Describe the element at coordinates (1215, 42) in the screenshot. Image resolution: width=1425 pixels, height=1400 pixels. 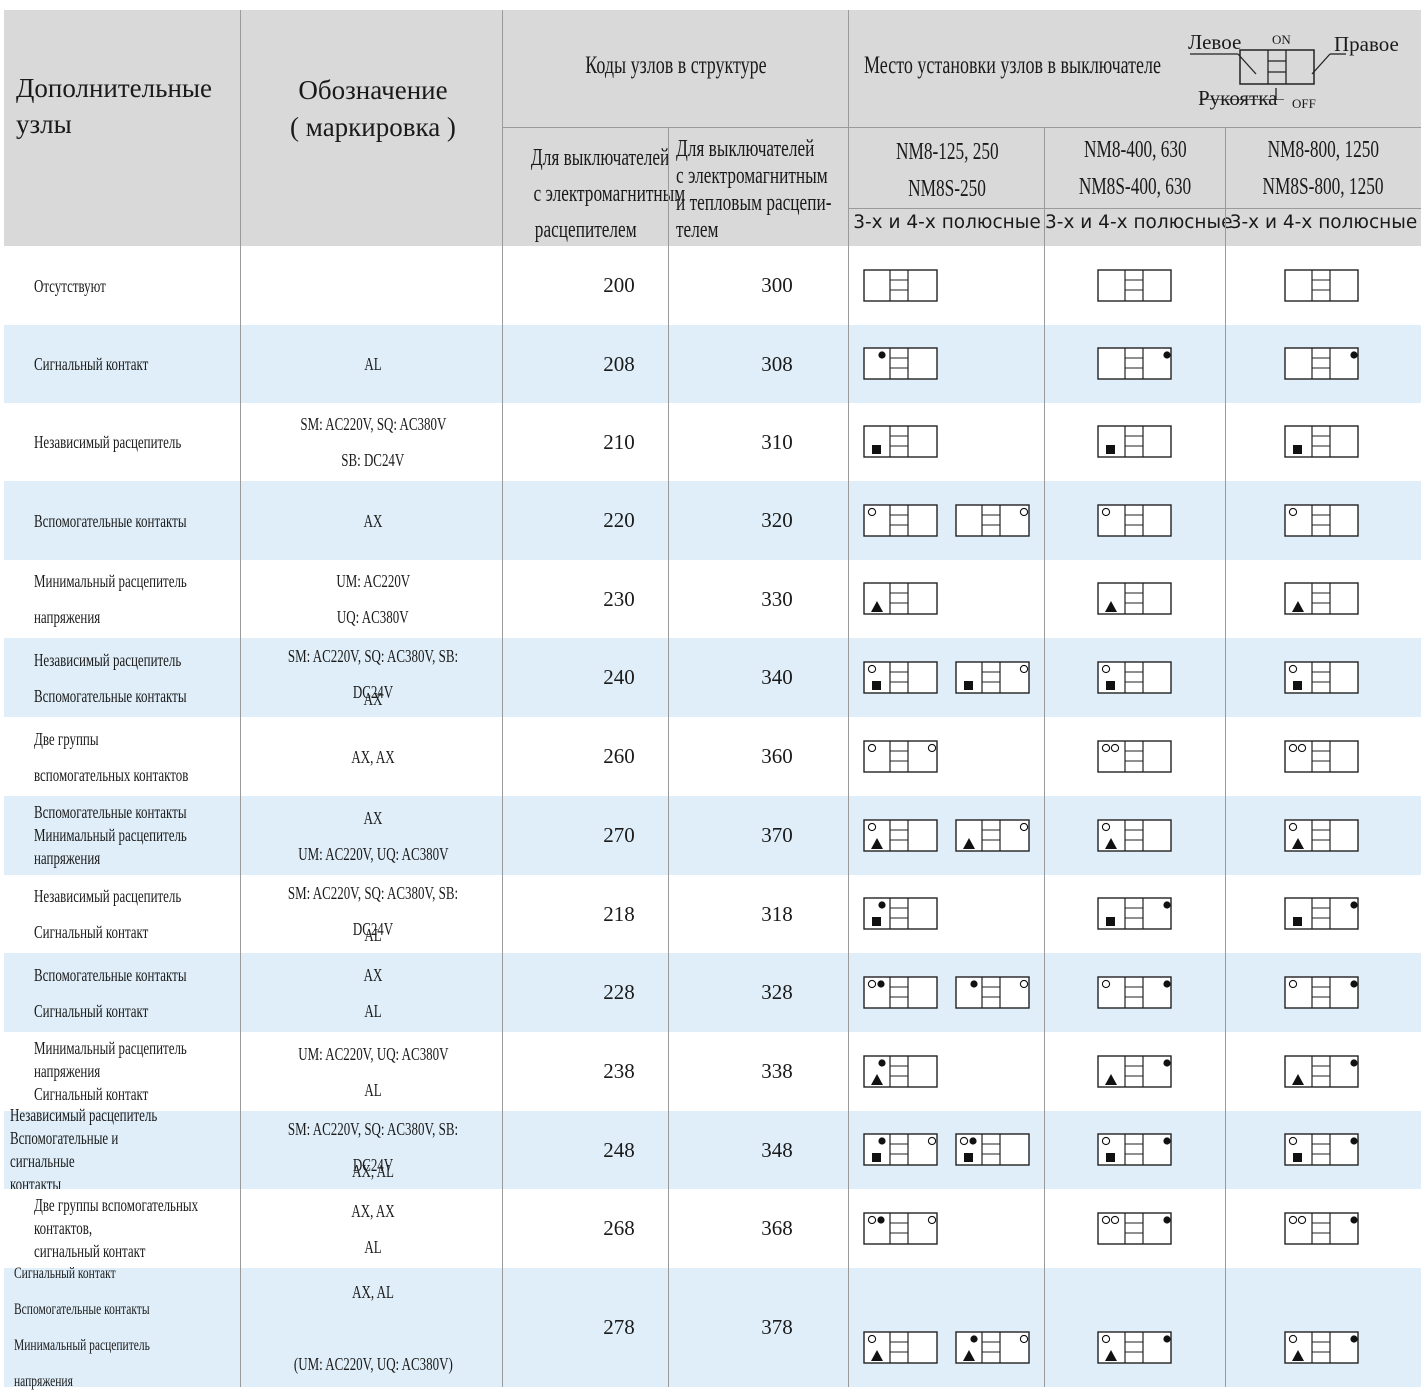
I see `legend-left-label: Левое` at that location.